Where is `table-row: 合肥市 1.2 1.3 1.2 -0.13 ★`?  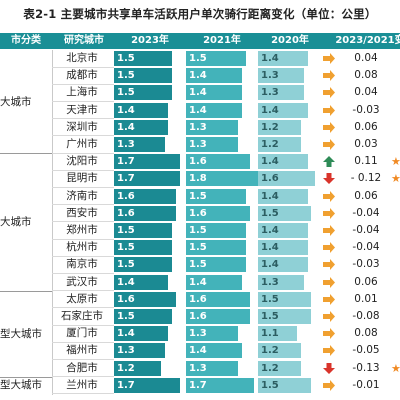 table-row: 合肥市 1.2 1.3 1.2 -0.13 ★ is located at coordinates (200, 369).